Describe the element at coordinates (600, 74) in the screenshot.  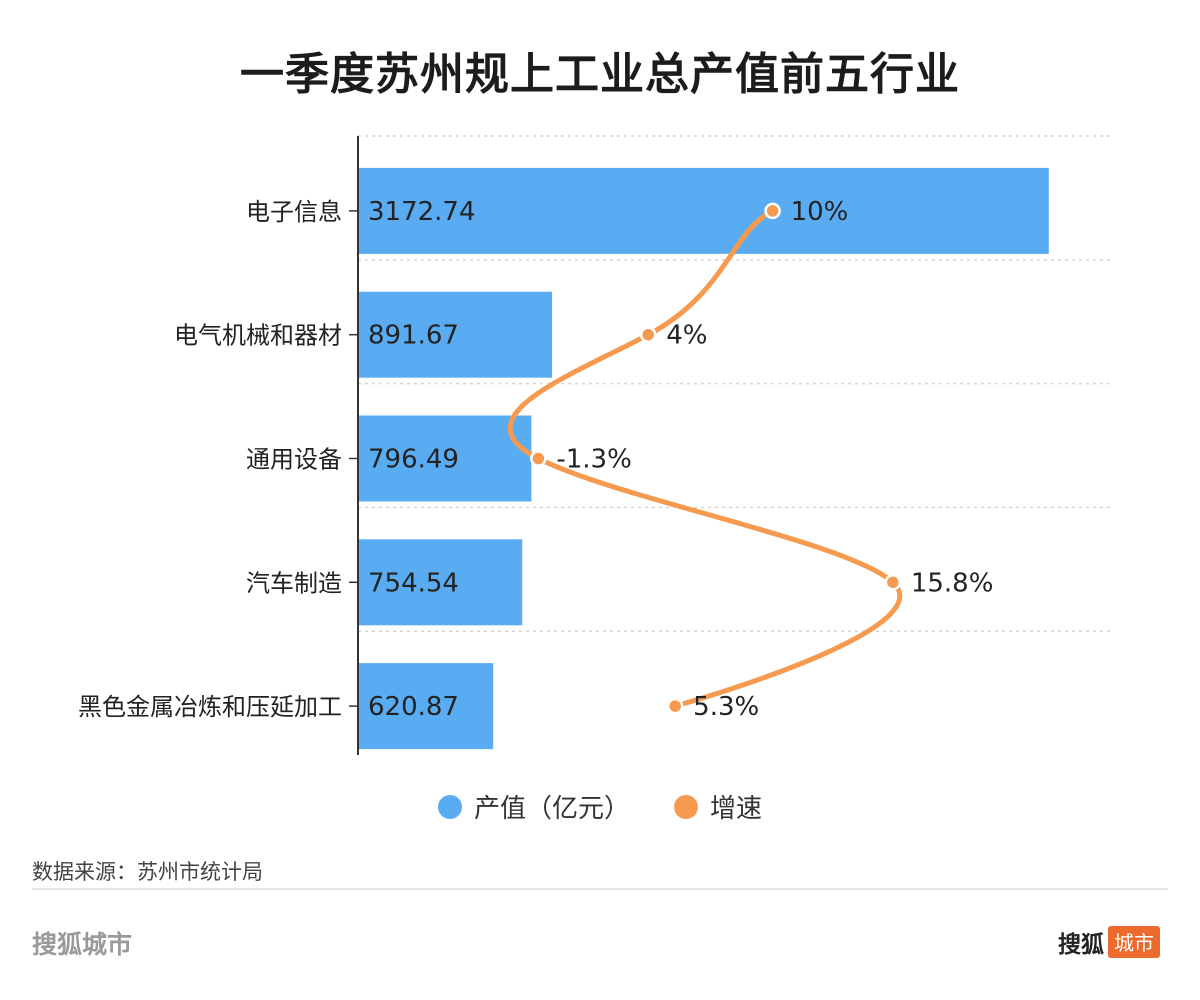
I see `chart-title: 一季度苏州规上工业总产值前五行业` at that location.